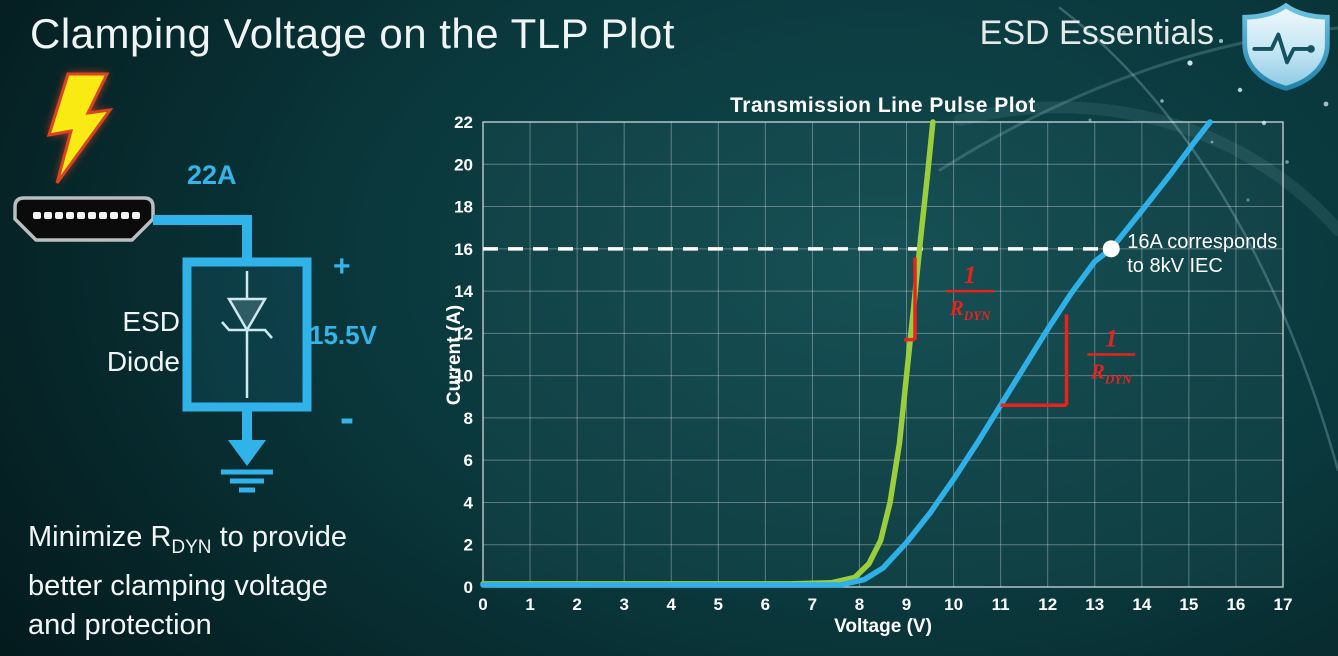 This screenshot has width=1338, height=656. I want to click on esd-protection-diagram, so click(162, 282).